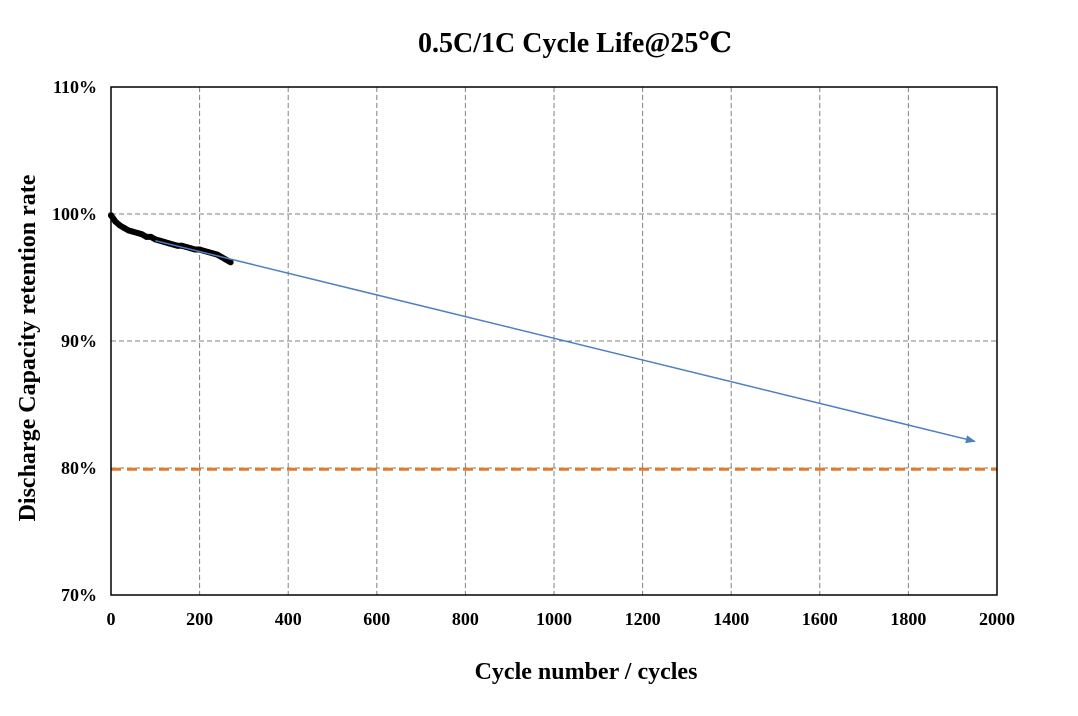 The width and height of the screenshot is (1078, 716). What do you see at coordinates (820, 619) in the screenshot?
I see `x-tick-label: 1600` at bounding box center [820, 619].